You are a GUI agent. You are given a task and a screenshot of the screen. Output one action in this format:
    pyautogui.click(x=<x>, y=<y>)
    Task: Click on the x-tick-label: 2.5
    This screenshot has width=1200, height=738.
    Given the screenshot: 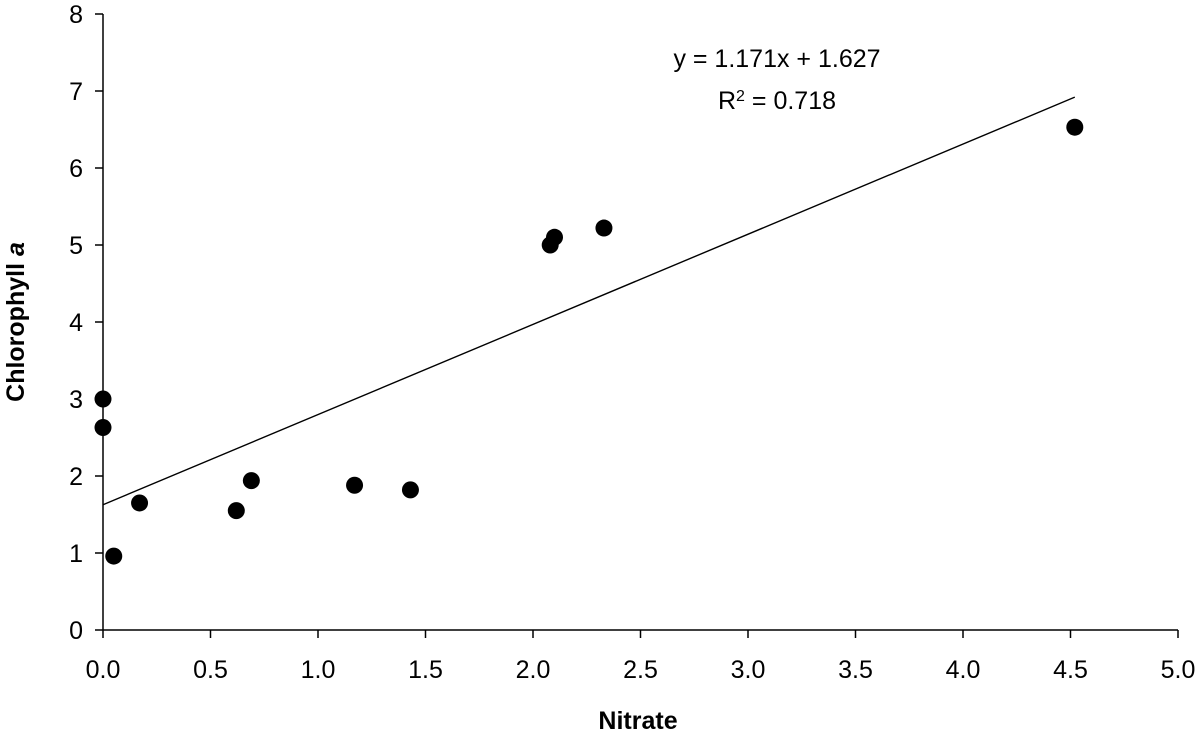 What is the action you would take?
    pyautogui.click(x=640, y=670)
    